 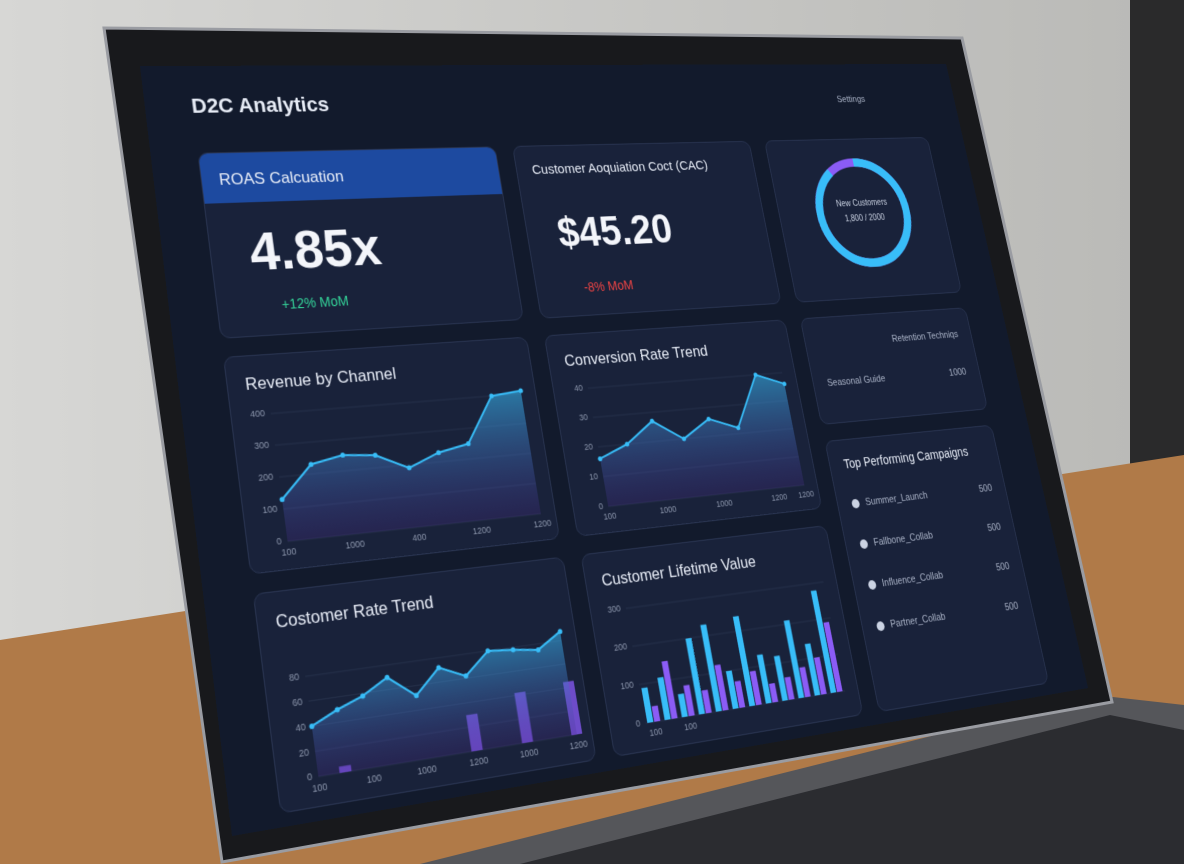 What do you see at coordinates (260, 106) in the screenshot?
I see `app-title: D2C Analytics` at bounding box center [260, 106].